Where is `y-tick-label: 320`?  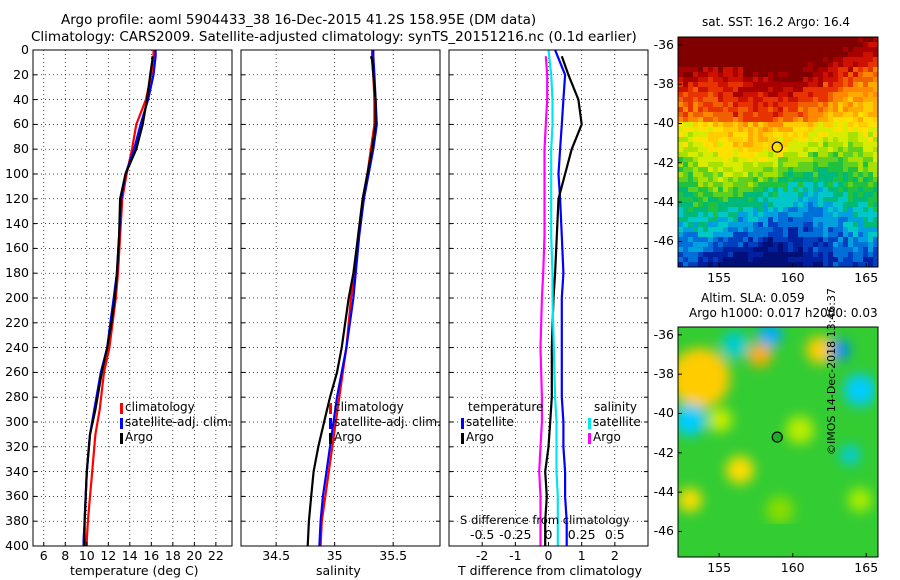 y-tick-label: 320 is located at coordinates (17, 446).